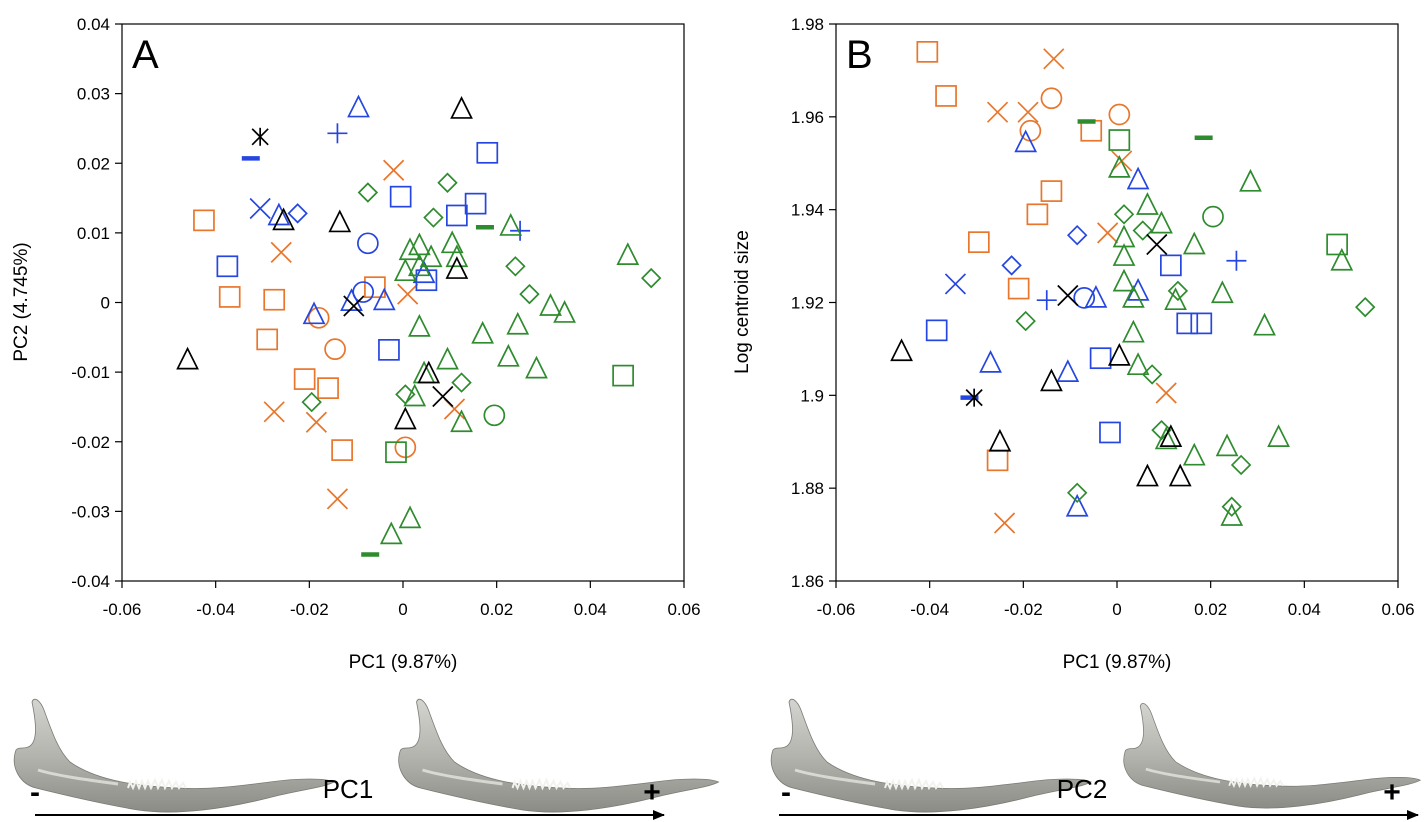 Image resolution: width=1424 pixels, height=822 pixels. Describe the element at coordinates (90, 372) in the screenshot. I see `panel-a-y-tick-label: -0.01` at that location.